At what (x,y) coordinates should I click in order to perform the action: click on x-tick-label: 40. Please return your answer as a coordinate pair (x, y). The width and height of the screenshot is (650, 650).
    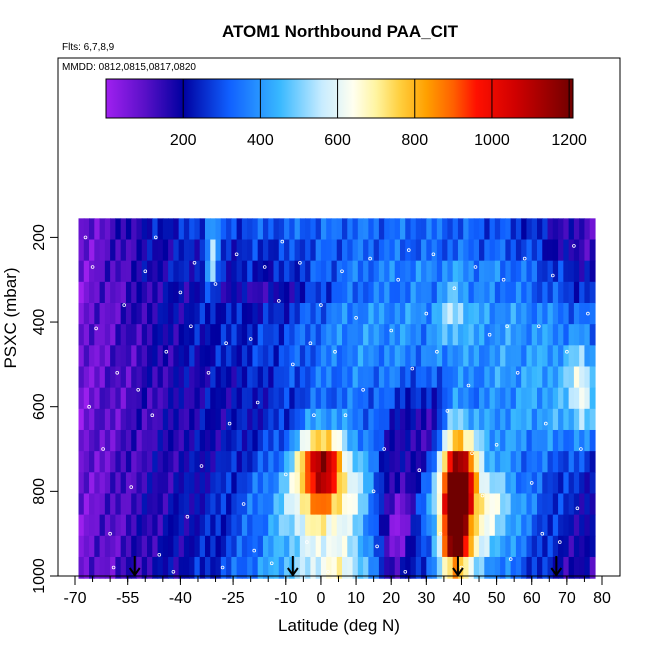
    Looking at the image, I should click on (462, 598).